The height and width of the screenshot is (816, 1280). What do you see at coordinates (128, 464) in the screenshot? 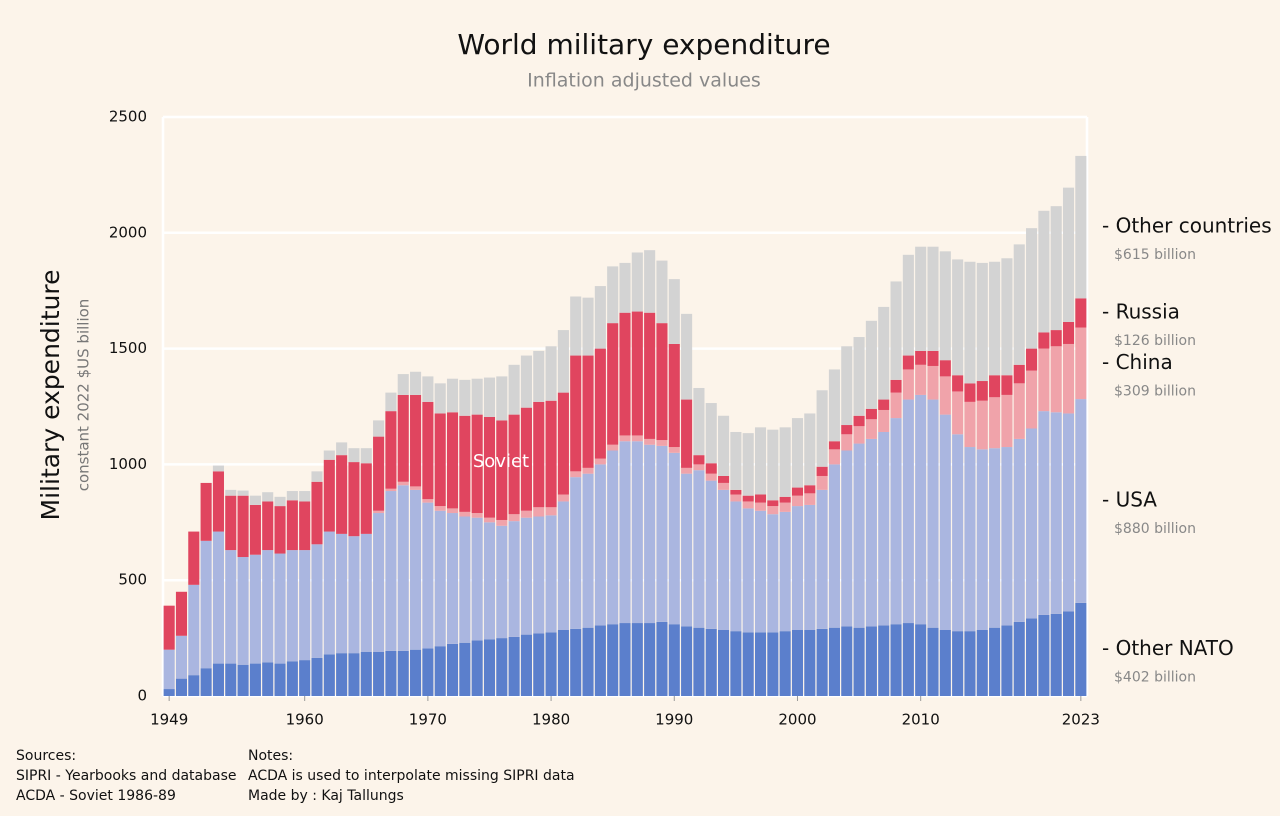
I see `y-tick-label: 1000` at bounding box center [128, 464].